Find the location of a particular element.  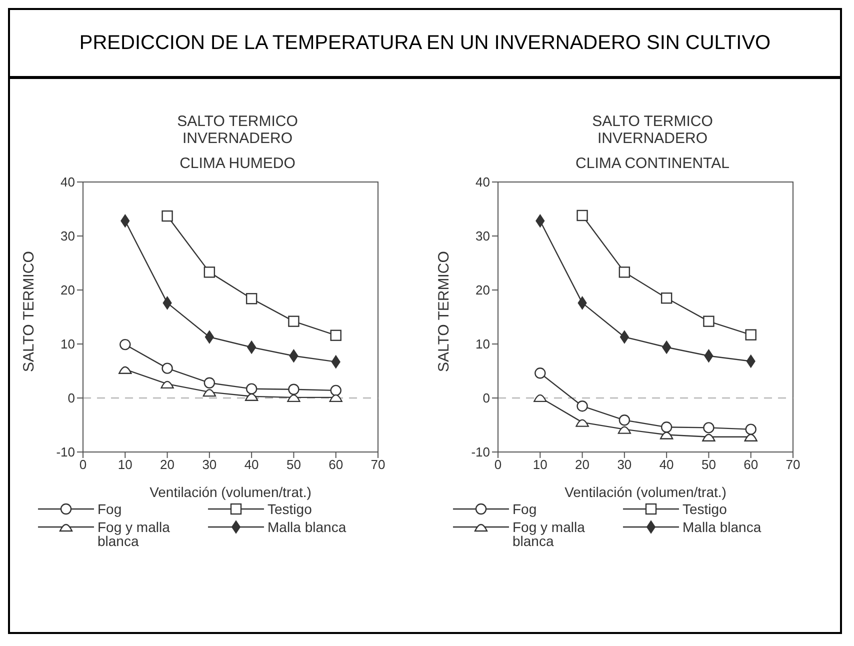

text: PREDICCION DE LA TEMPERATURA EN UN INVERNADERO SIN CULTIVO is located at coordinates (425, 44).